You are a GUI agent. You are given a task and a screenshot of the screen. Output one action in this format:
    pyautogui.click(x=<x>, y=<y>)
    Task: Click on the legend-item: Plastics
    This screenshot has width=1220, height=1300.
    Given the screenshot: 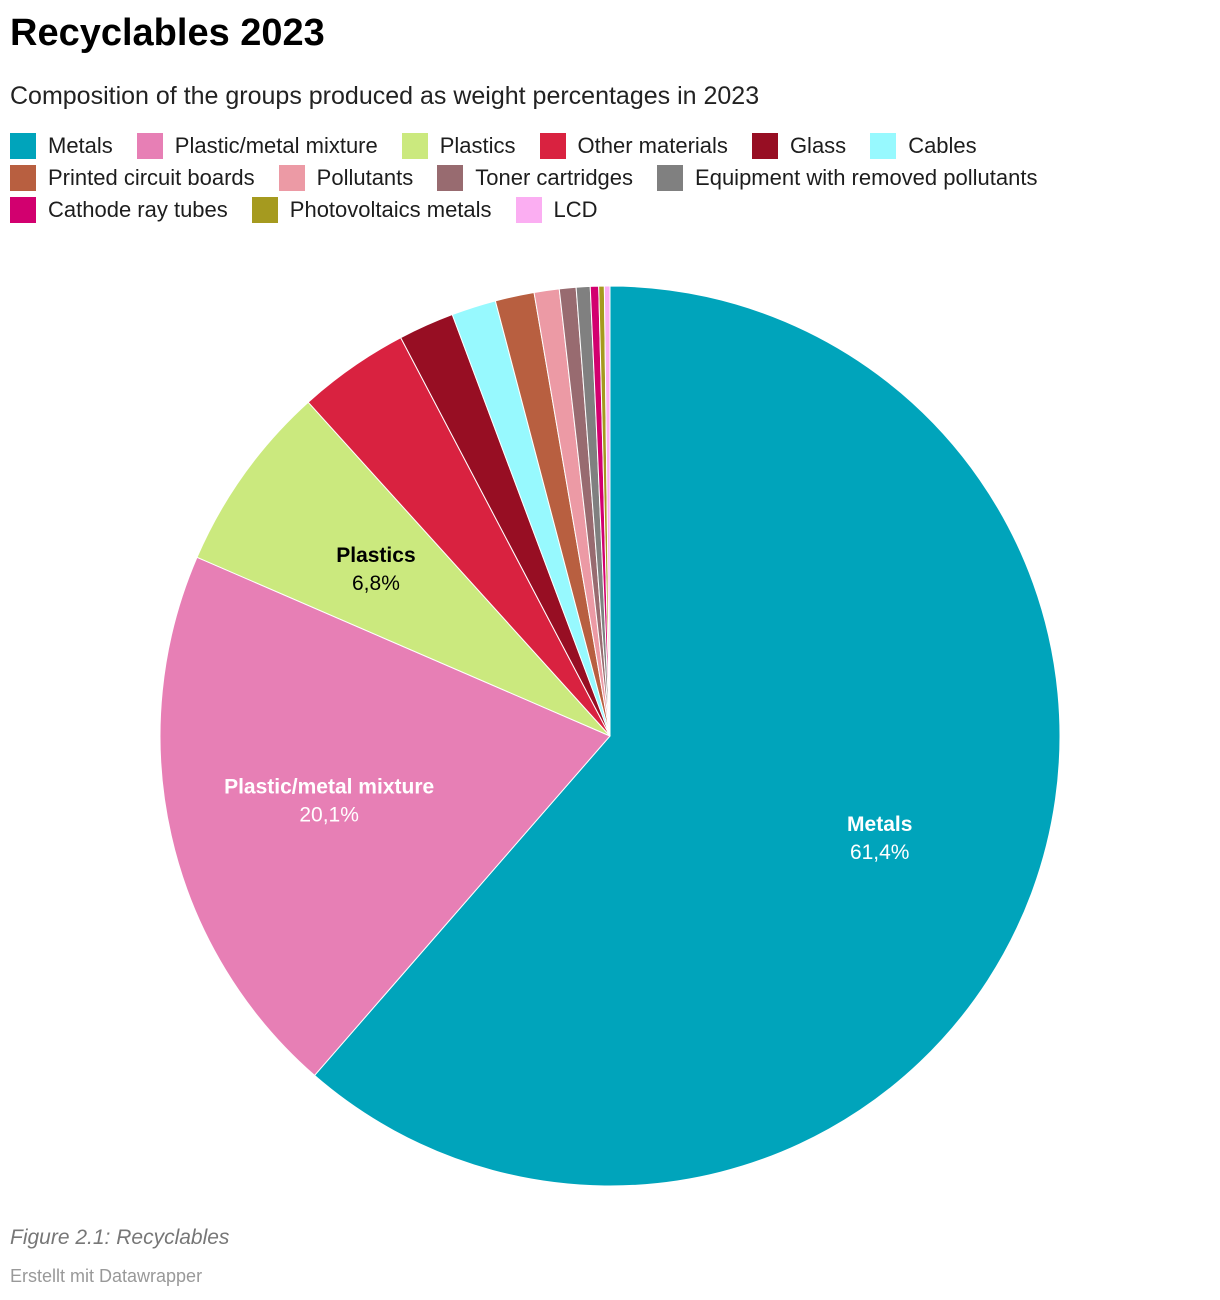 What is the action you would take?
    pyautogui.click(x=458, y=146)
    